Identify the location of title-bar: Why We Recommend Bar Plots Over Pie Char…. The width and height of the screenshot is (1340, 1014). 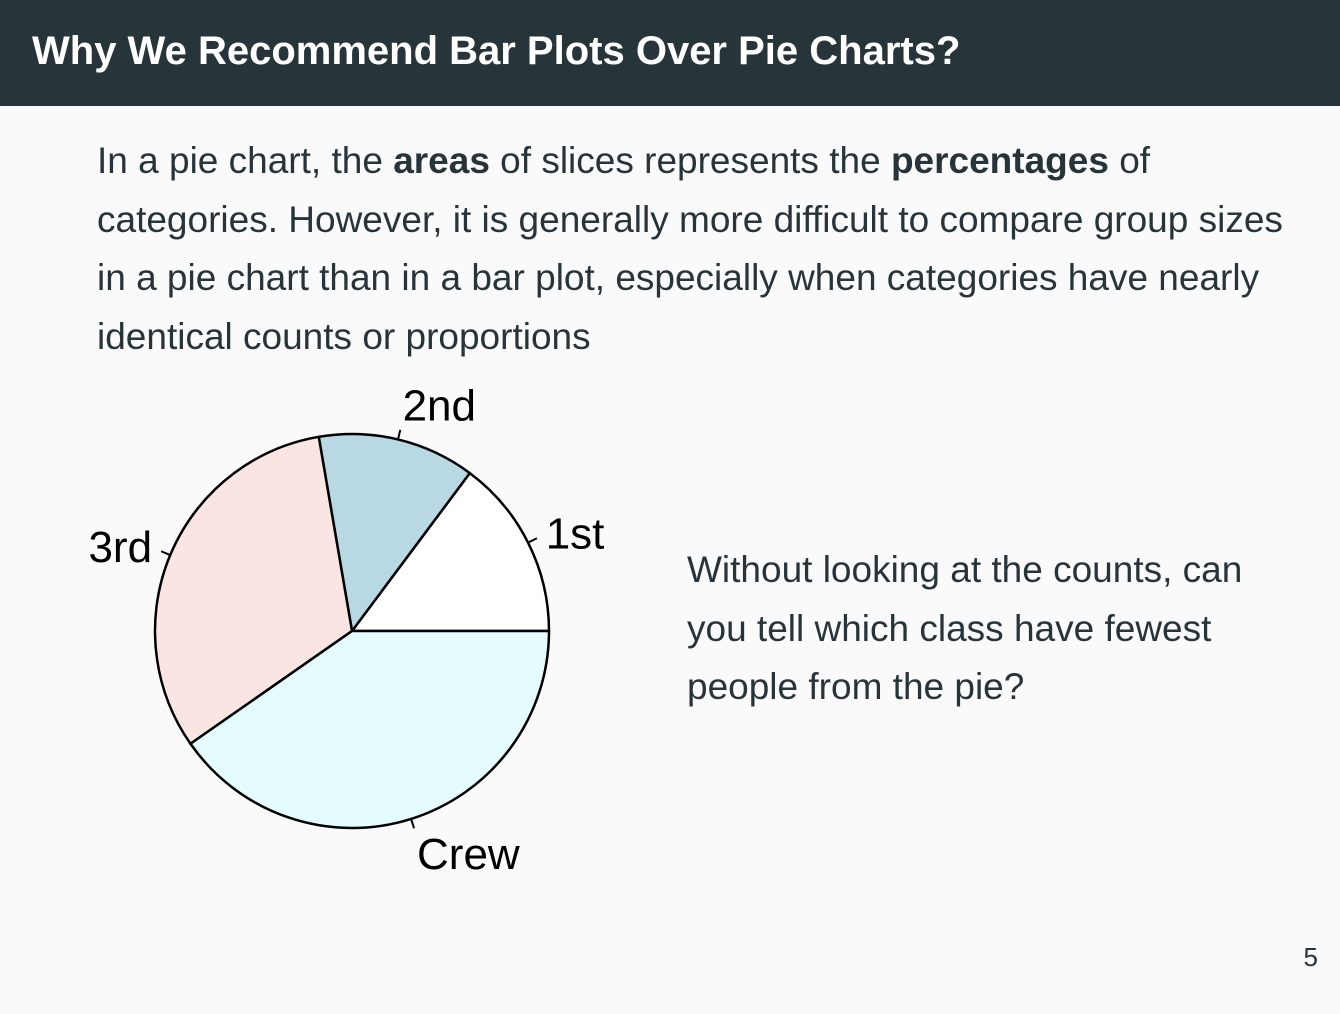
(670, 53).